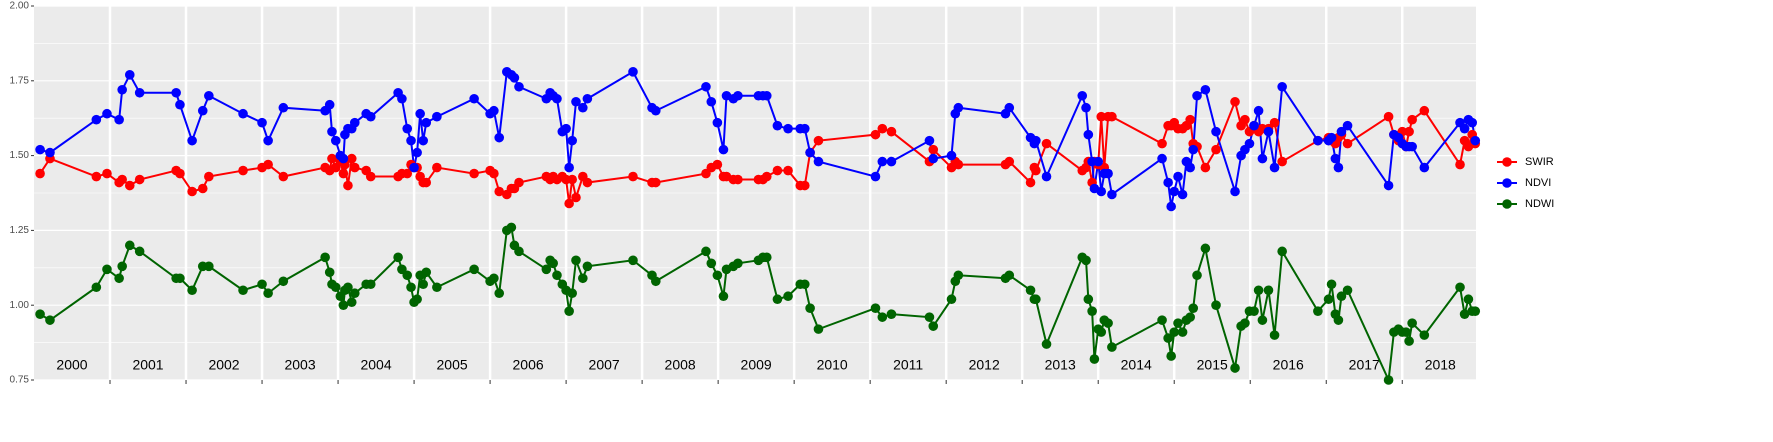 This screenshot has width=1773, height=442. What do you see at coordinates (1288, 365) in the screenshot?
I see `year-label: 2016` at bounding box center [1288, 365].